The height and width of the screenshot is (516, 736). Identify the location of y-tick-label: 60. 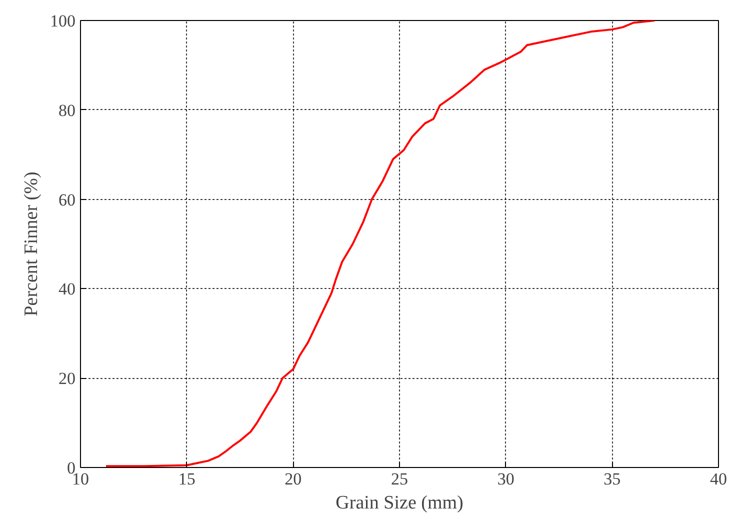
(67, 200).